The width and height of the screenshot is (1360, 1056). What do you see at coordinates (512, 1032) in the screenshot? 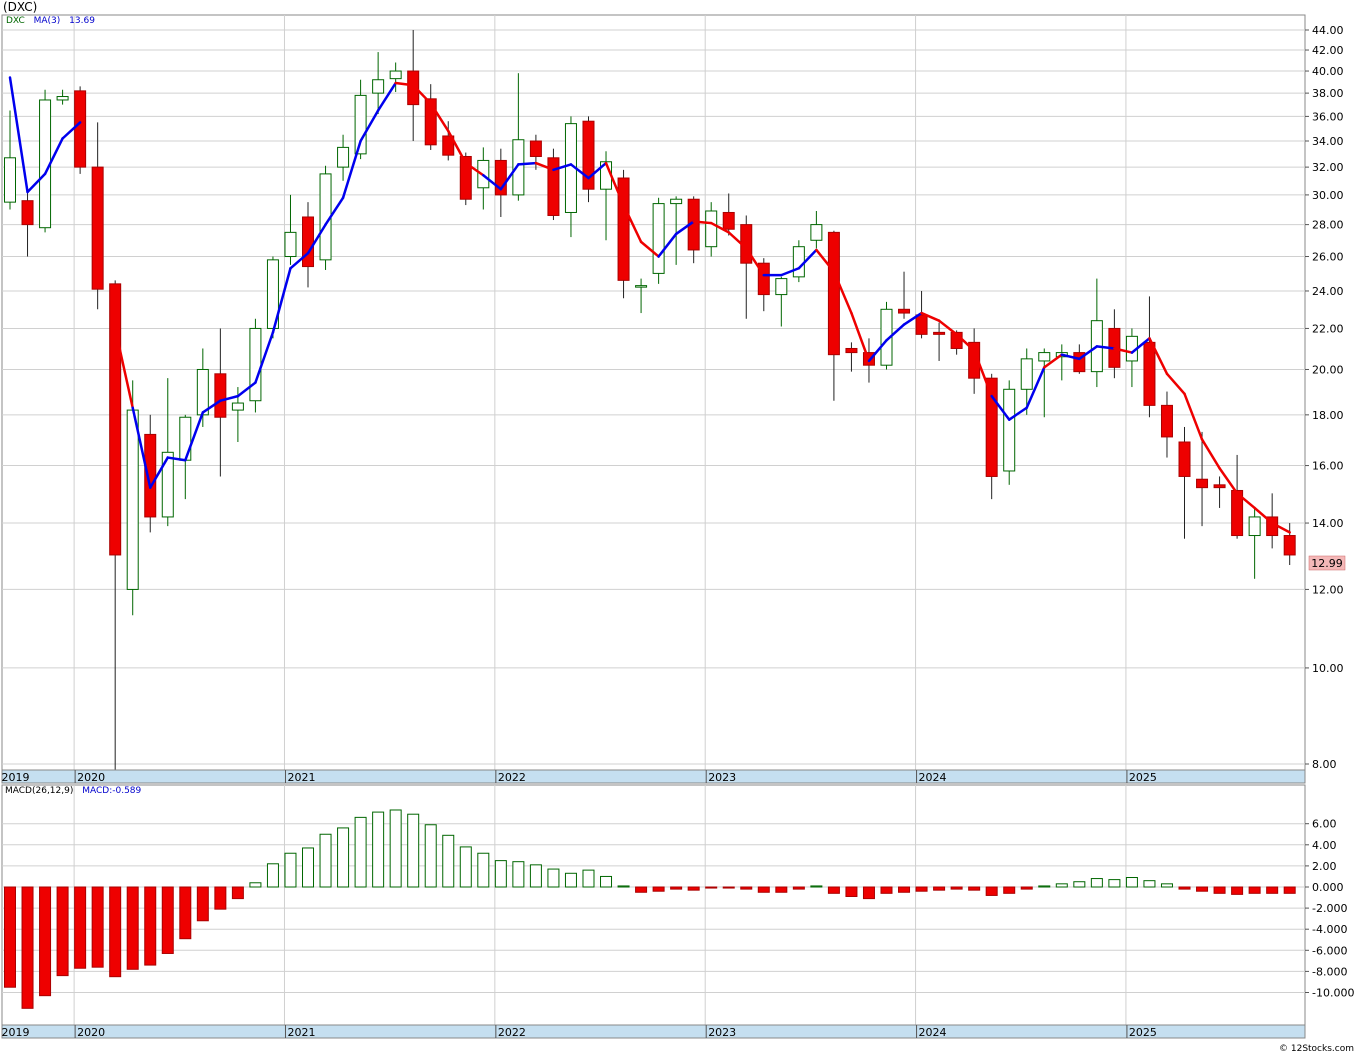
I see `year-label-bottom: 2022` at bounding box center [512, 1032].